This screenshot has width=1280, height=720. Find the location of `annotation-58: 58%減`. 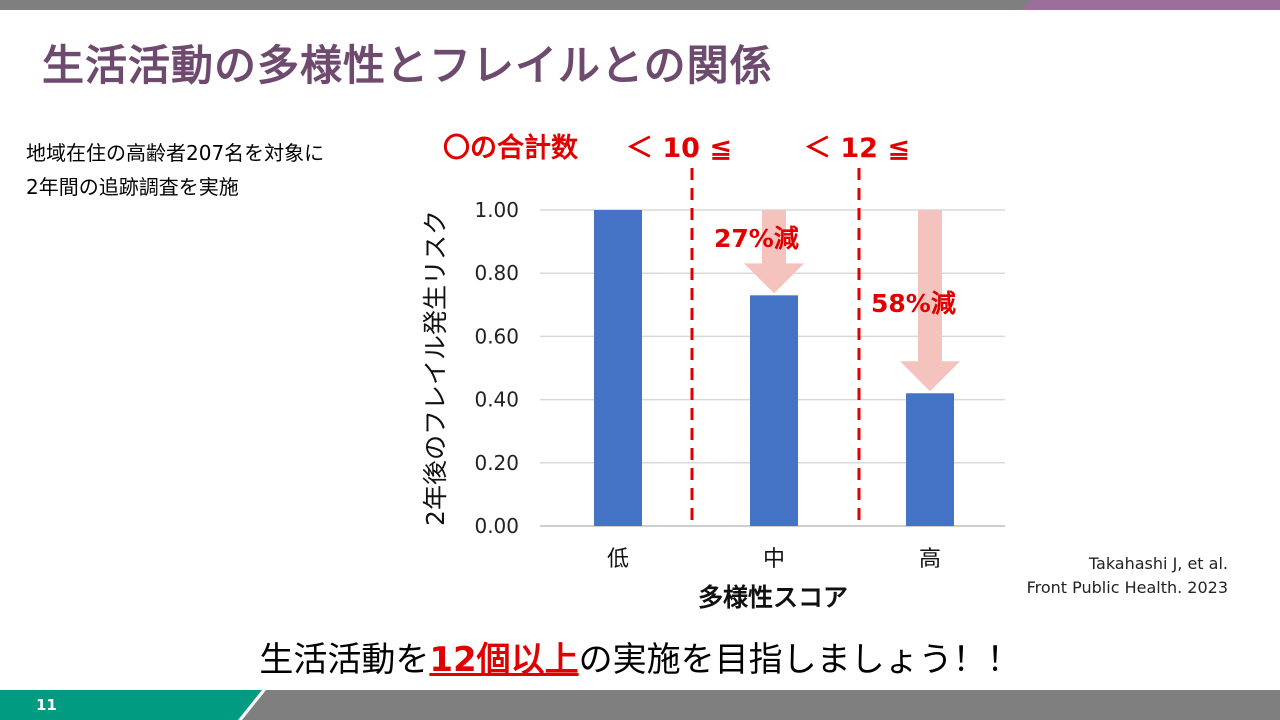

annotation-58: 58%減 is located at coordinates (913, 303).